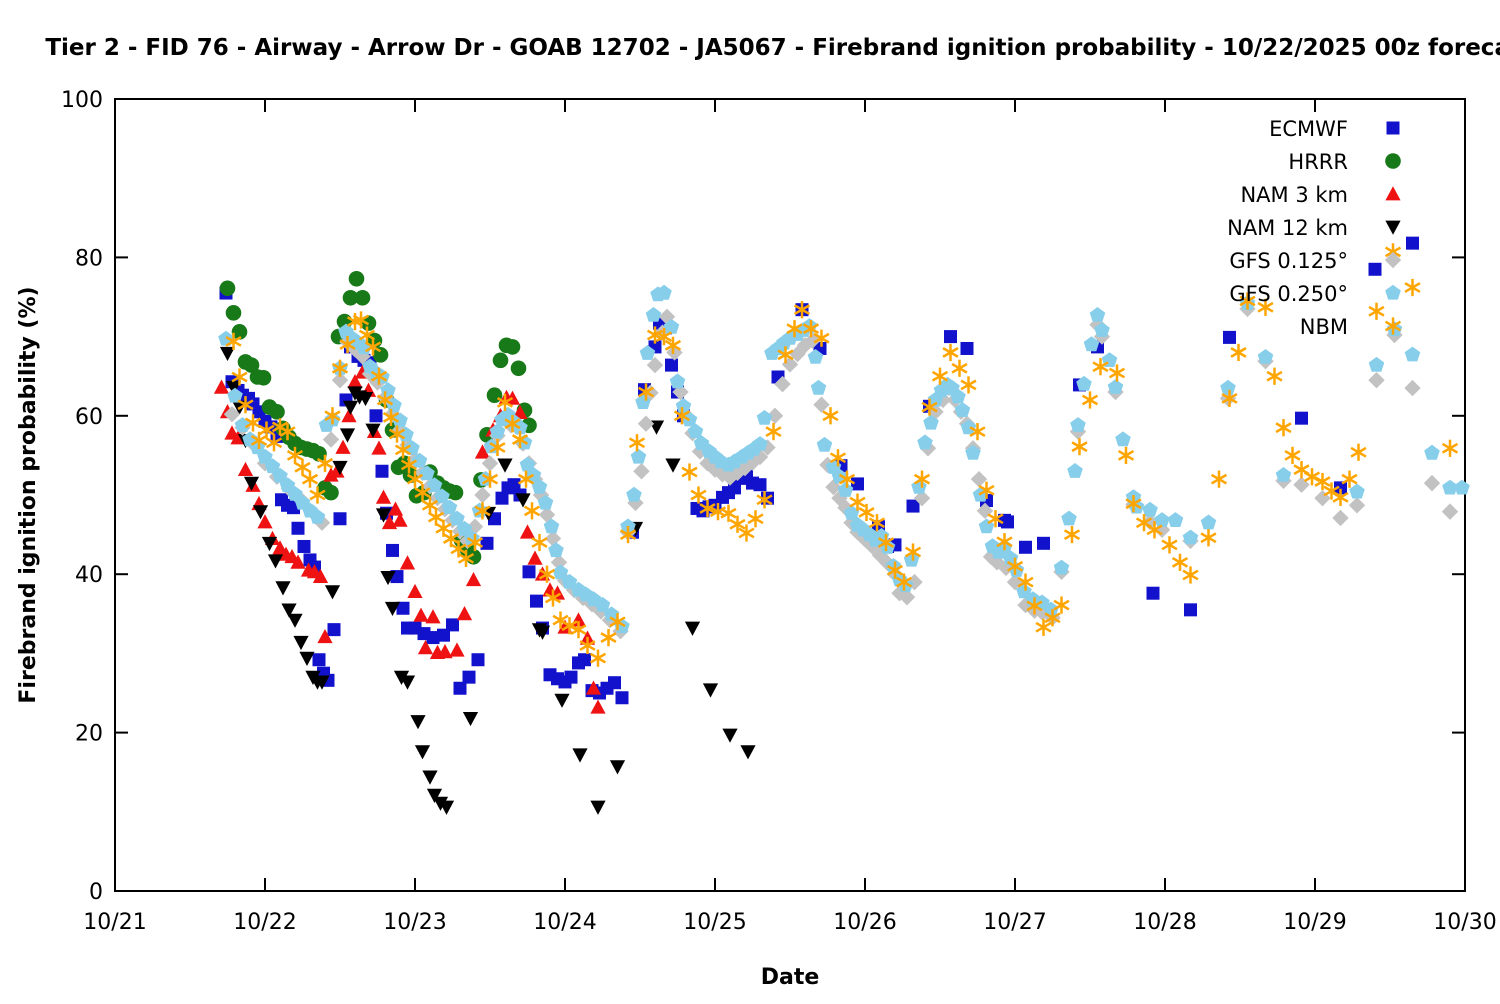 This screenshot has height=1004, width=1500. Describe the element at coordinates (714, 922) in the screenshot. I see `x-tick-label: 10/25` at that location.